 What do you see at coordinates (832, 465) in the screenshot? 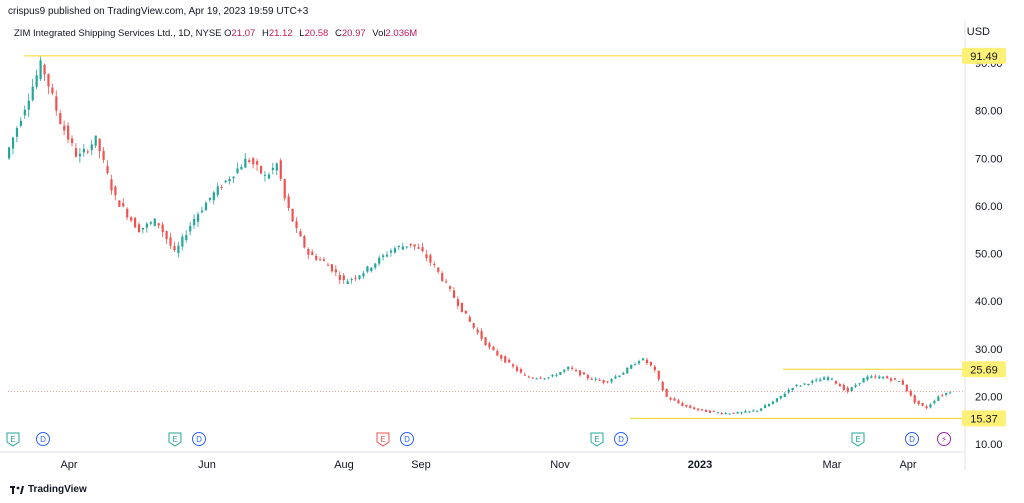
I see `x-tick-label: Mar` at bounding box center [832, 465].